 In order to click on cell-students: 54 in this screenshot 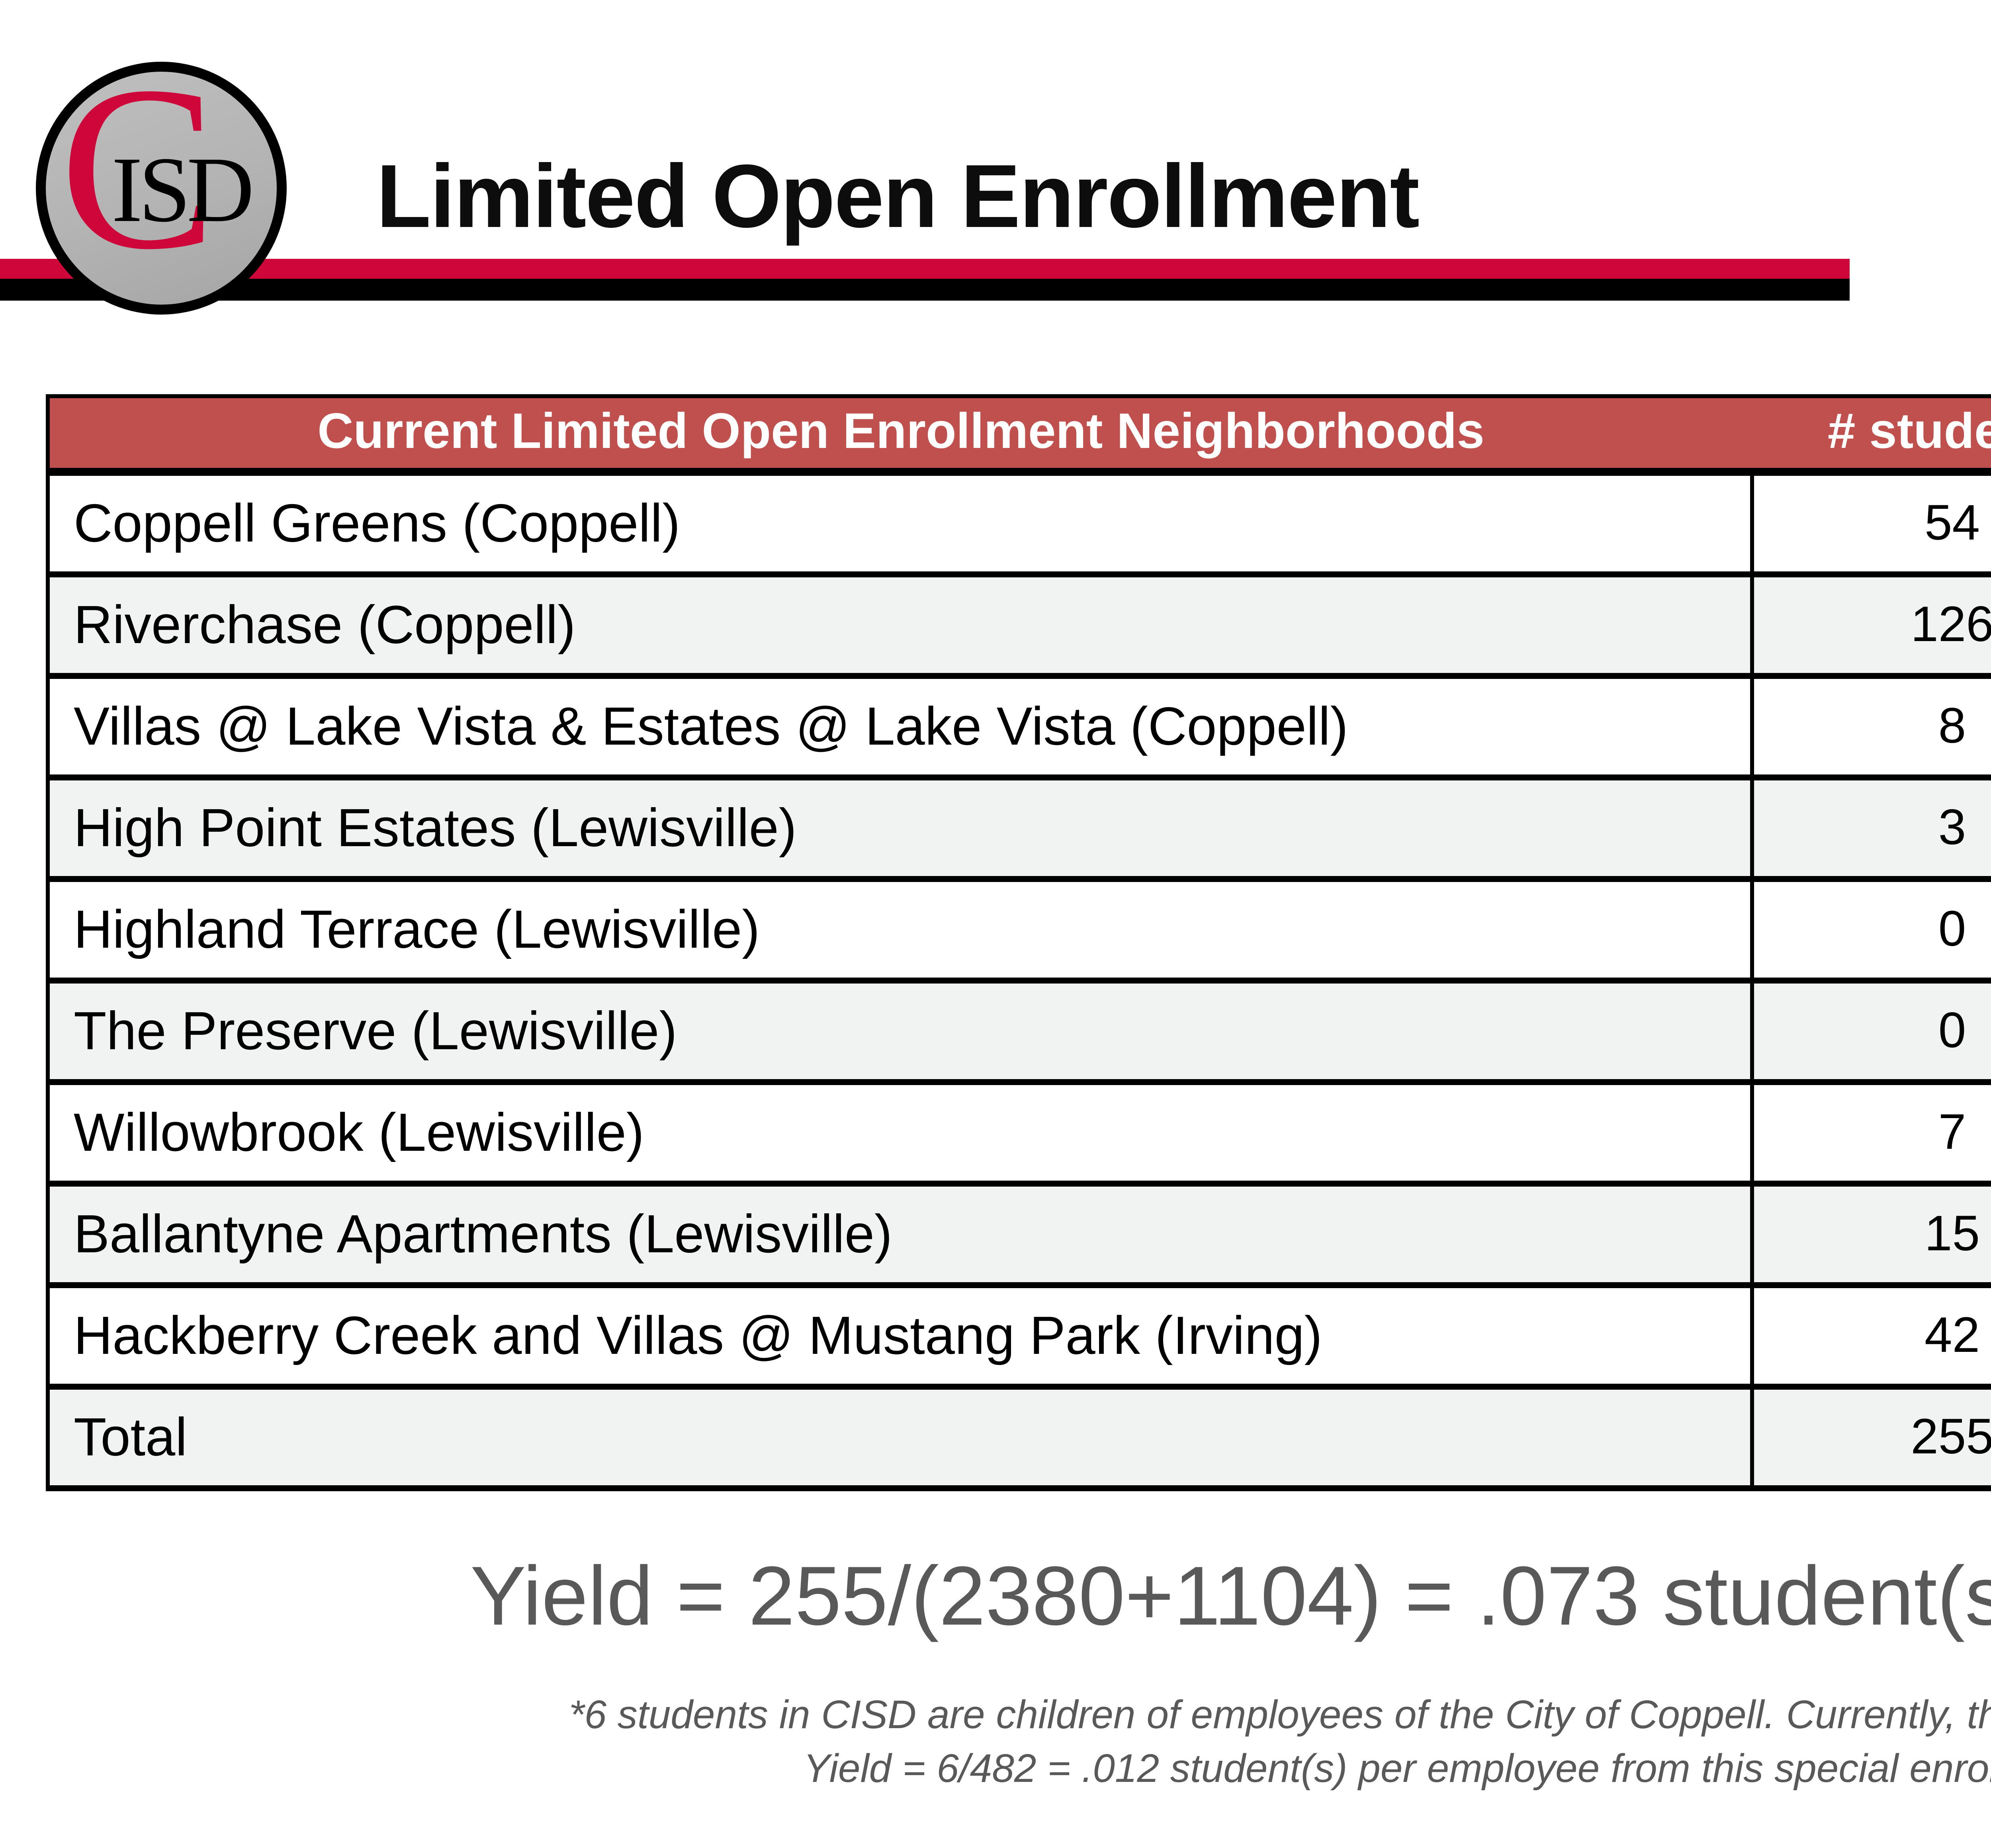, I will do `click(1870, 523)`.